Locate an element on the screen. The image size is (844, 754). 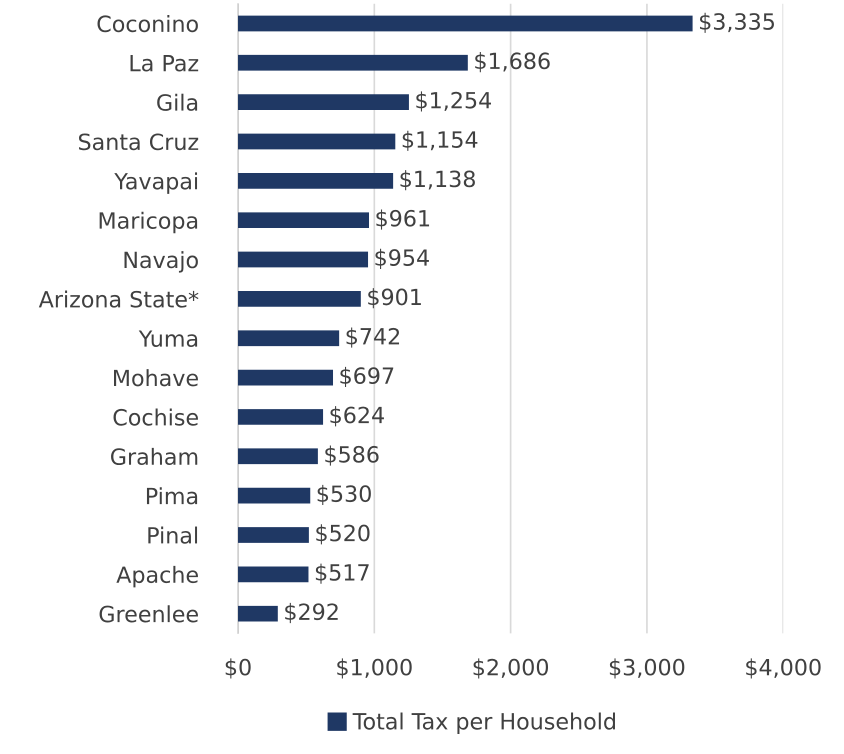
y-tick-label: Arizona State* is located at coordinates (118, 299).